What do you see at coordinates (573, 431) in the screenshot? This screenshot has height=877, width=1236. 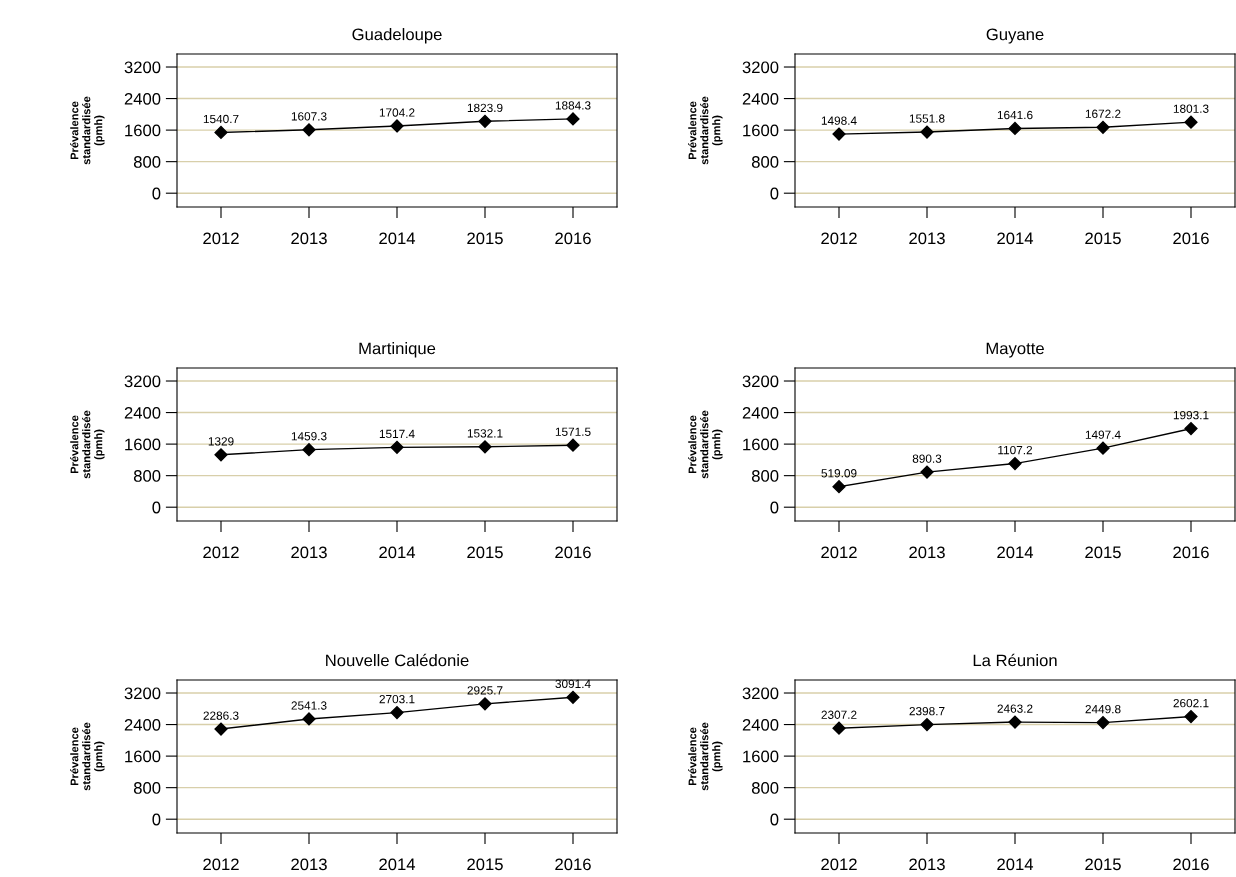 I see `data-label: 1571.5` at bounding box center [573, 431].